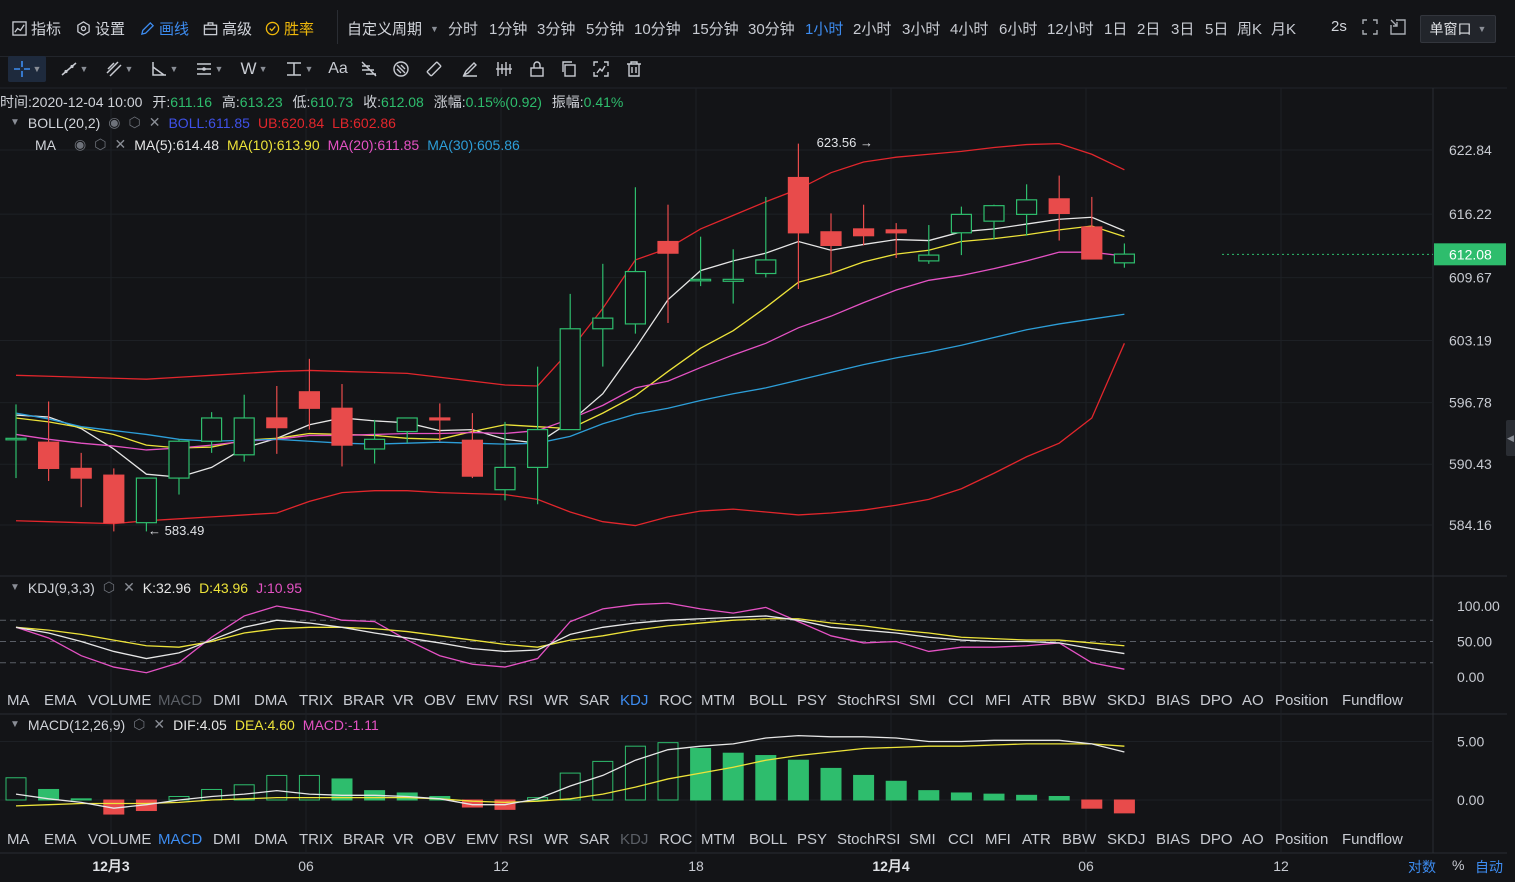 Image resolution: width=1515 pixels, height=882 pixels. Describe the element at coordinates (338, 69) in the screenshot. I see `text-tool: Aa` at that location.